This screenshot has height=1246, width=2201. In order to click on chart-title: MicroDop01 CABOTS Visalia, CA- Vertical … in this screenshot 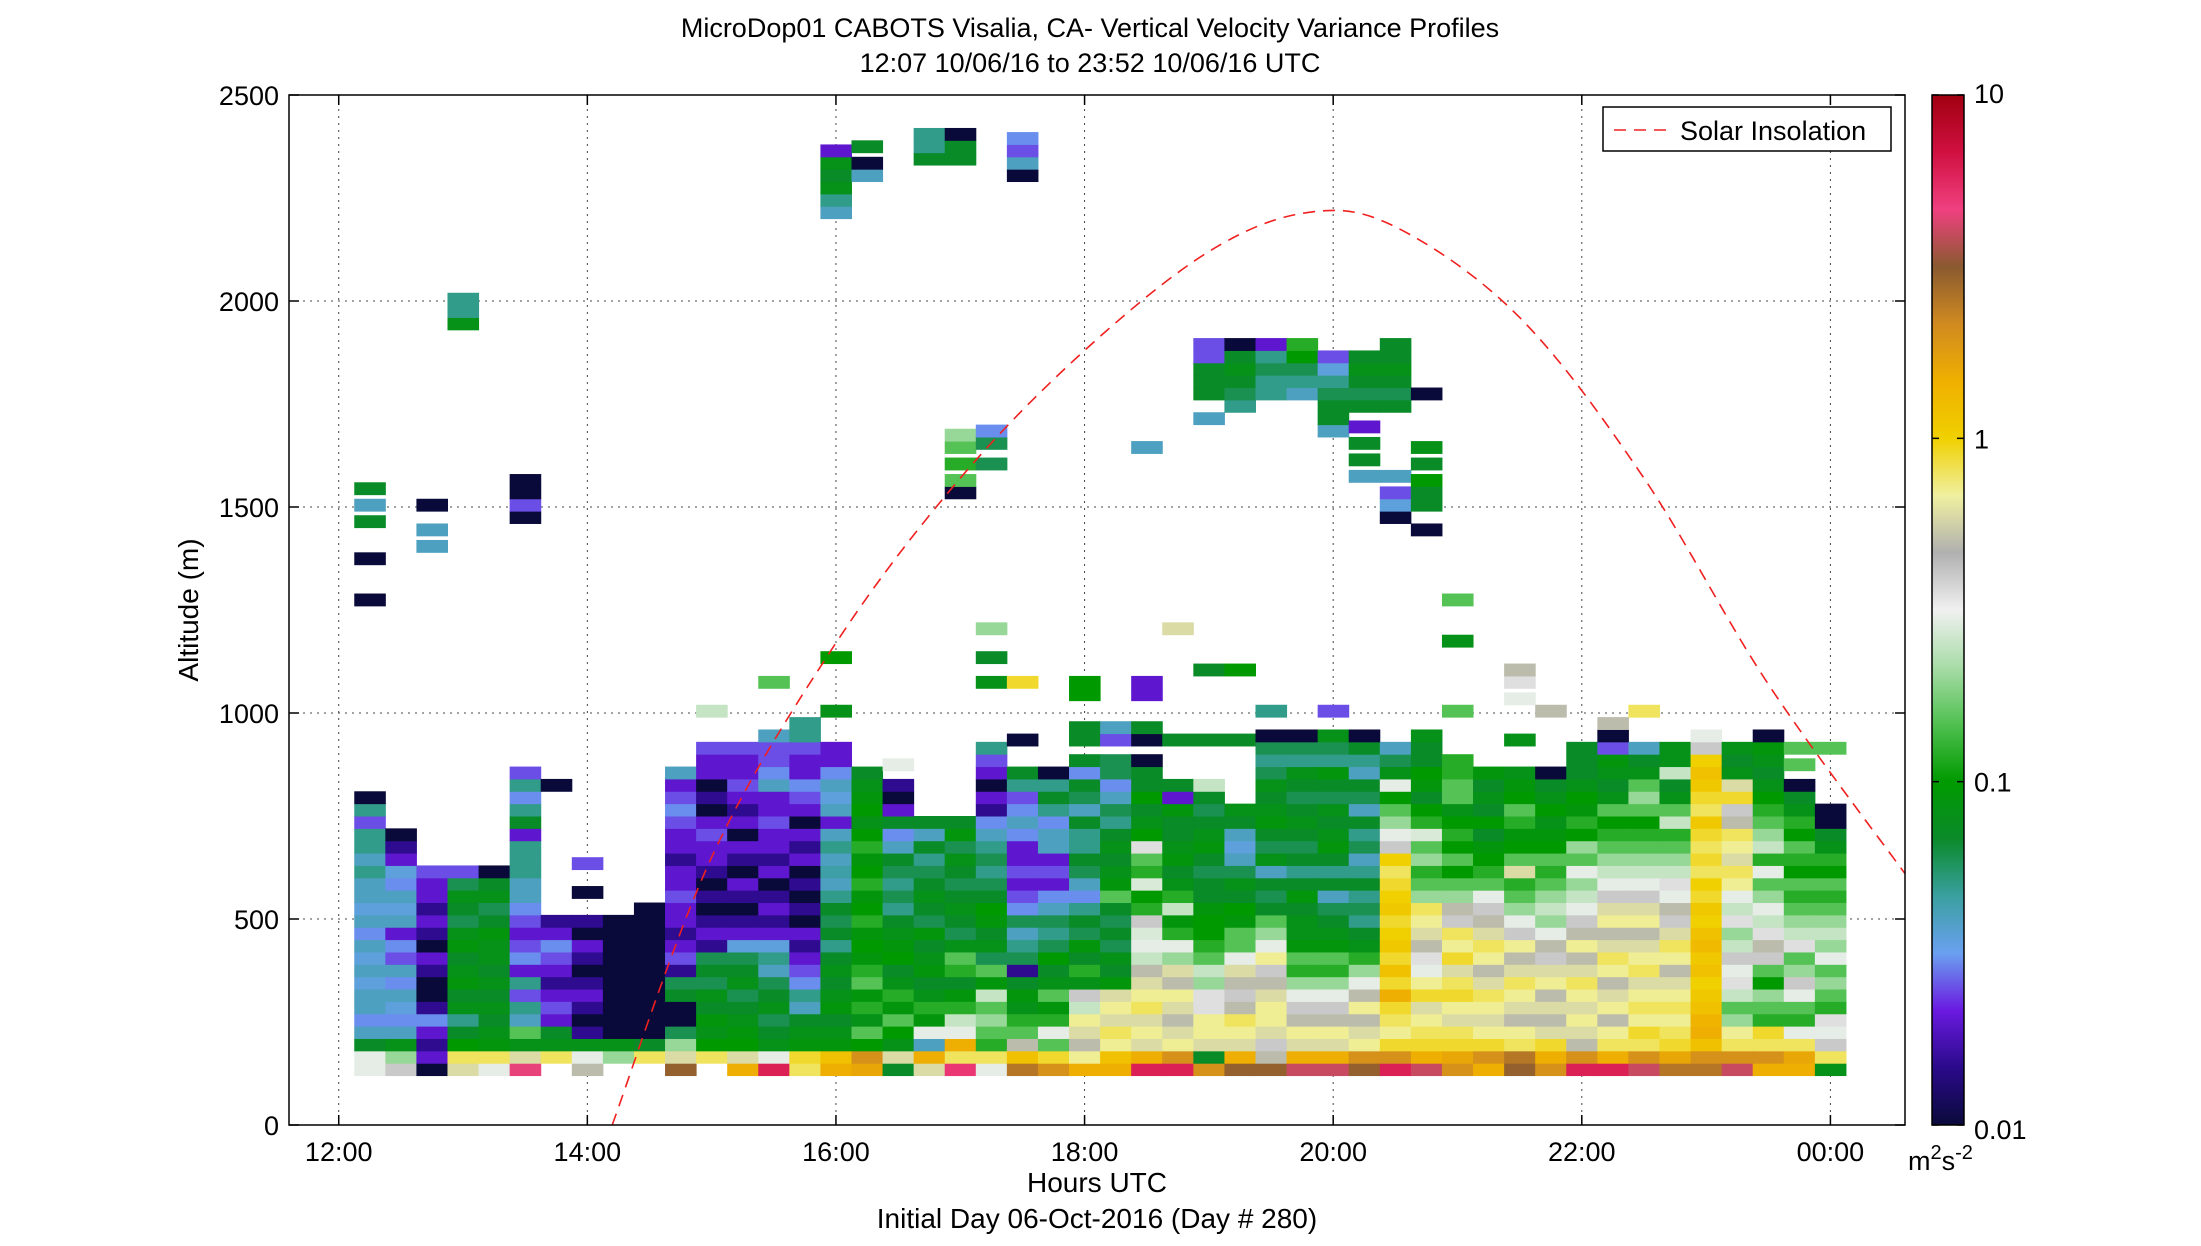, I will do `click(1090, 28)`.